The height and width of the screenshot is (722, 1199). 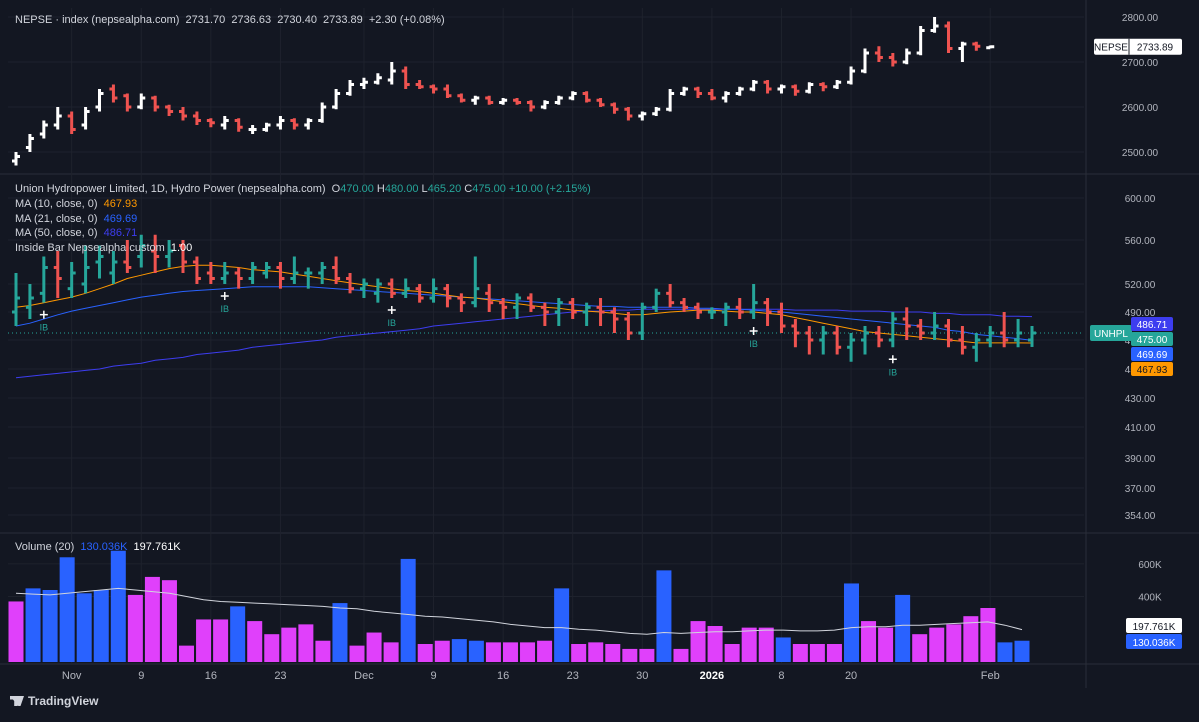 I want to click on volume-label: Volume (20), so click(x=45, y=547).